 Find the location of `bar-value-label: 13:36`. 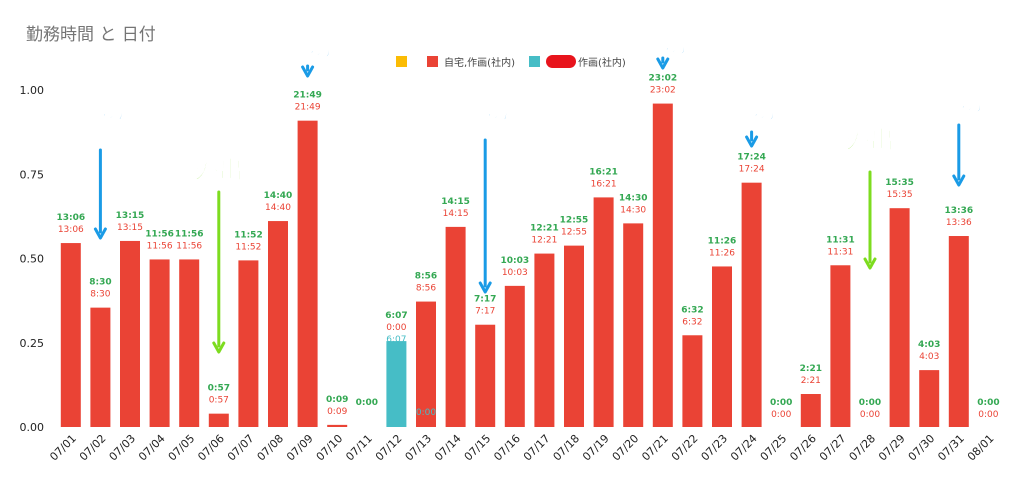

bar-value-label: 13:36 is located at coordinates (959, 223).